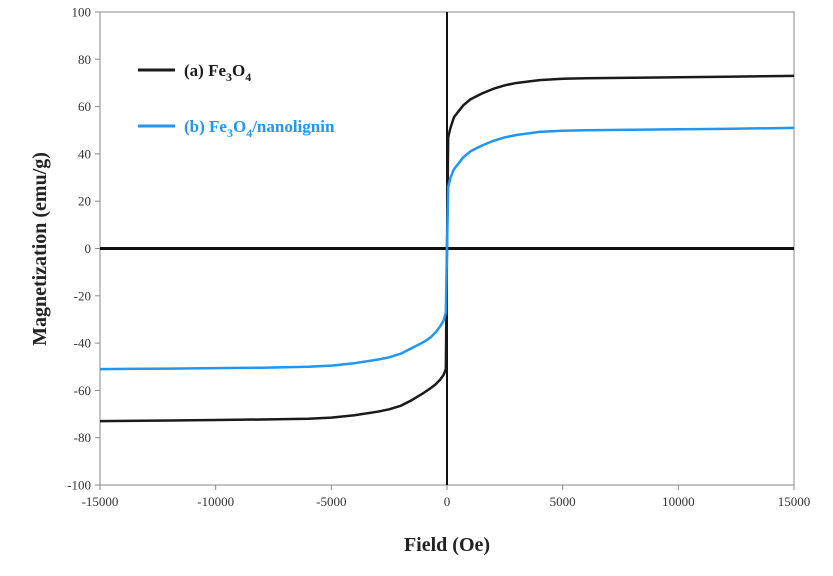  Describe the element at coordinates (215, 501) in the screenshot. I see `x-tick-label: -10000` at that location.